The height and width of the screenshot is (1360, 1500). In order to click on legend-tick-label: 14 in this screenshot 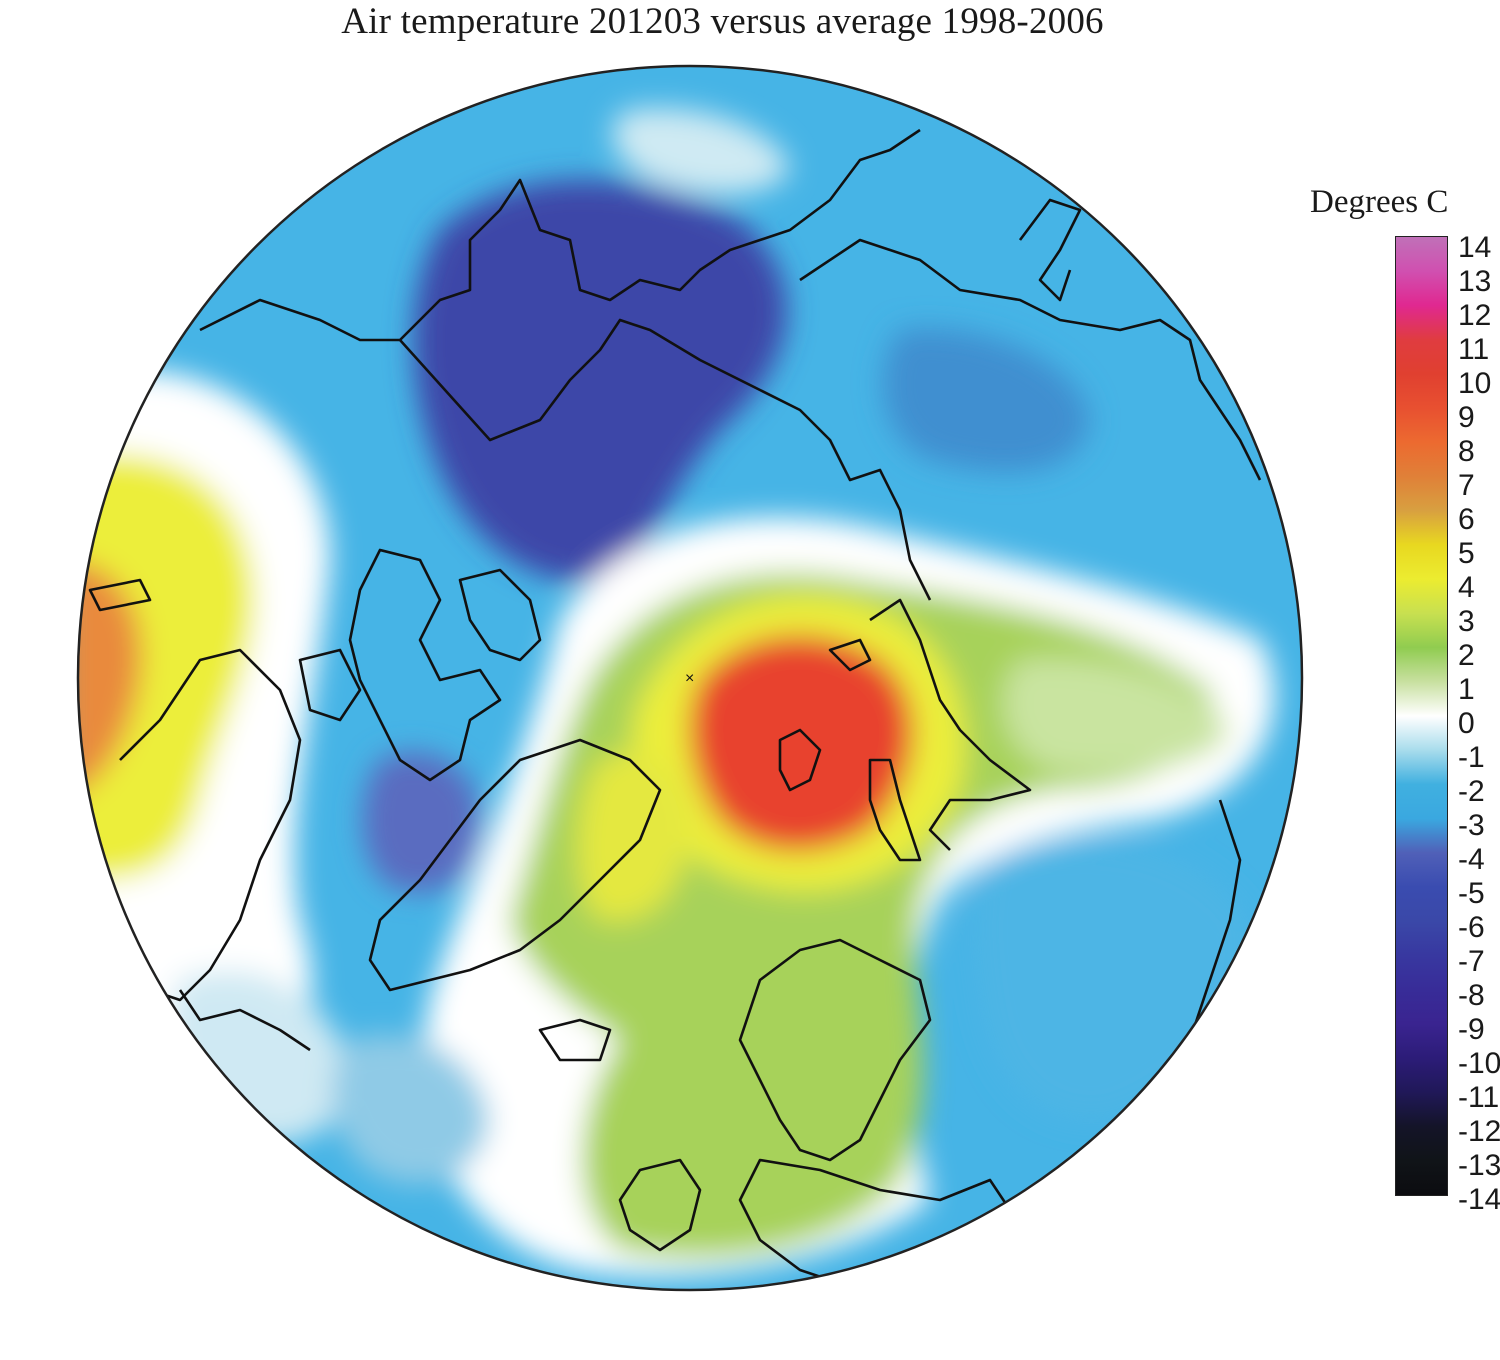, I will do `click(1475, 247)`.